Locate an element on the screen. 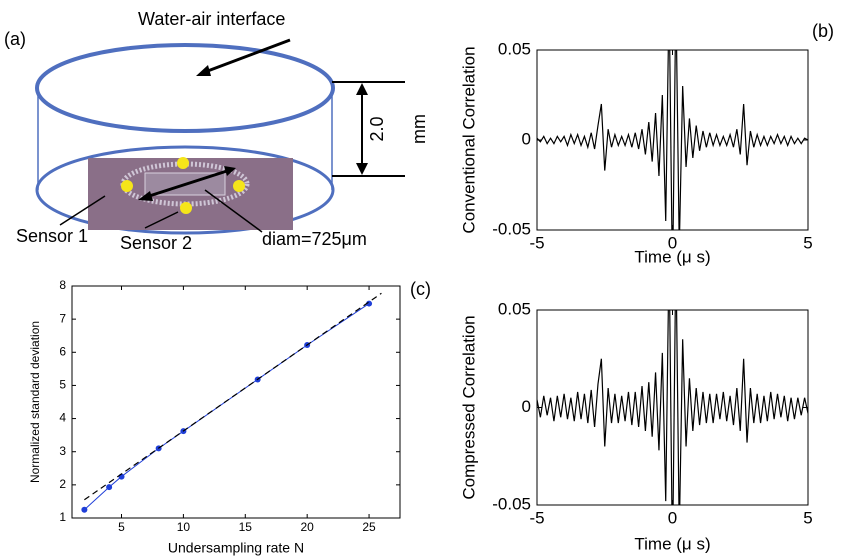 The width and height of the screenshot is (844, 560). annotation: 2.0 is located at coordinates (377, 128).